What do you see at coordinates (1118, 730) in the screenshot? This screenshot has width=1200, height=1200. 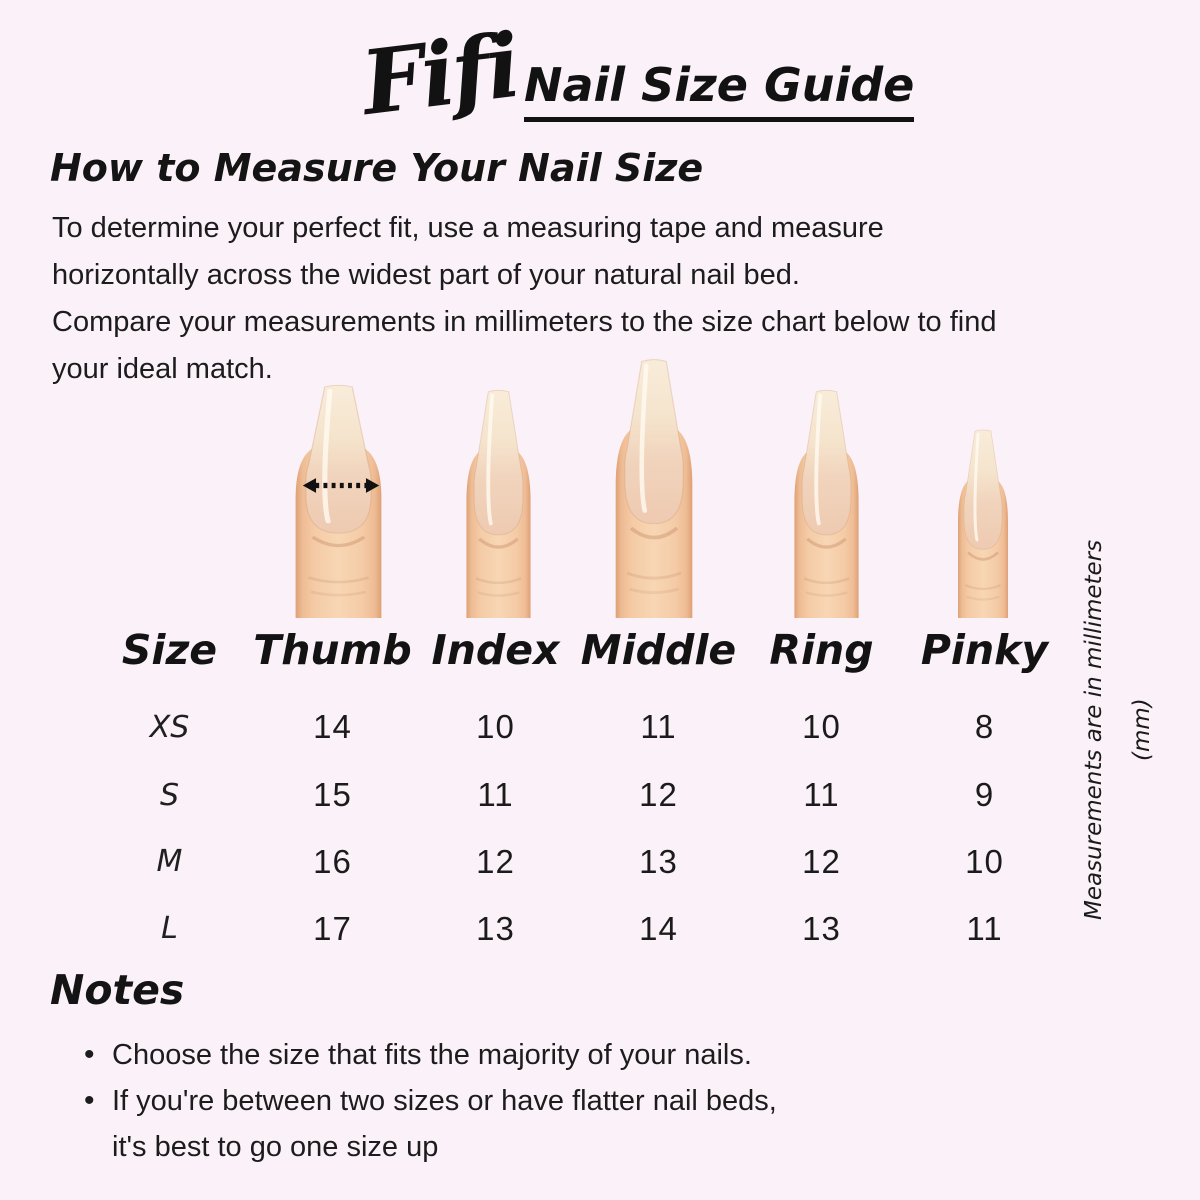 I see `unit-note-vertical: Measurements are in millimeters (mm)` at bounding box center [1118, 730].